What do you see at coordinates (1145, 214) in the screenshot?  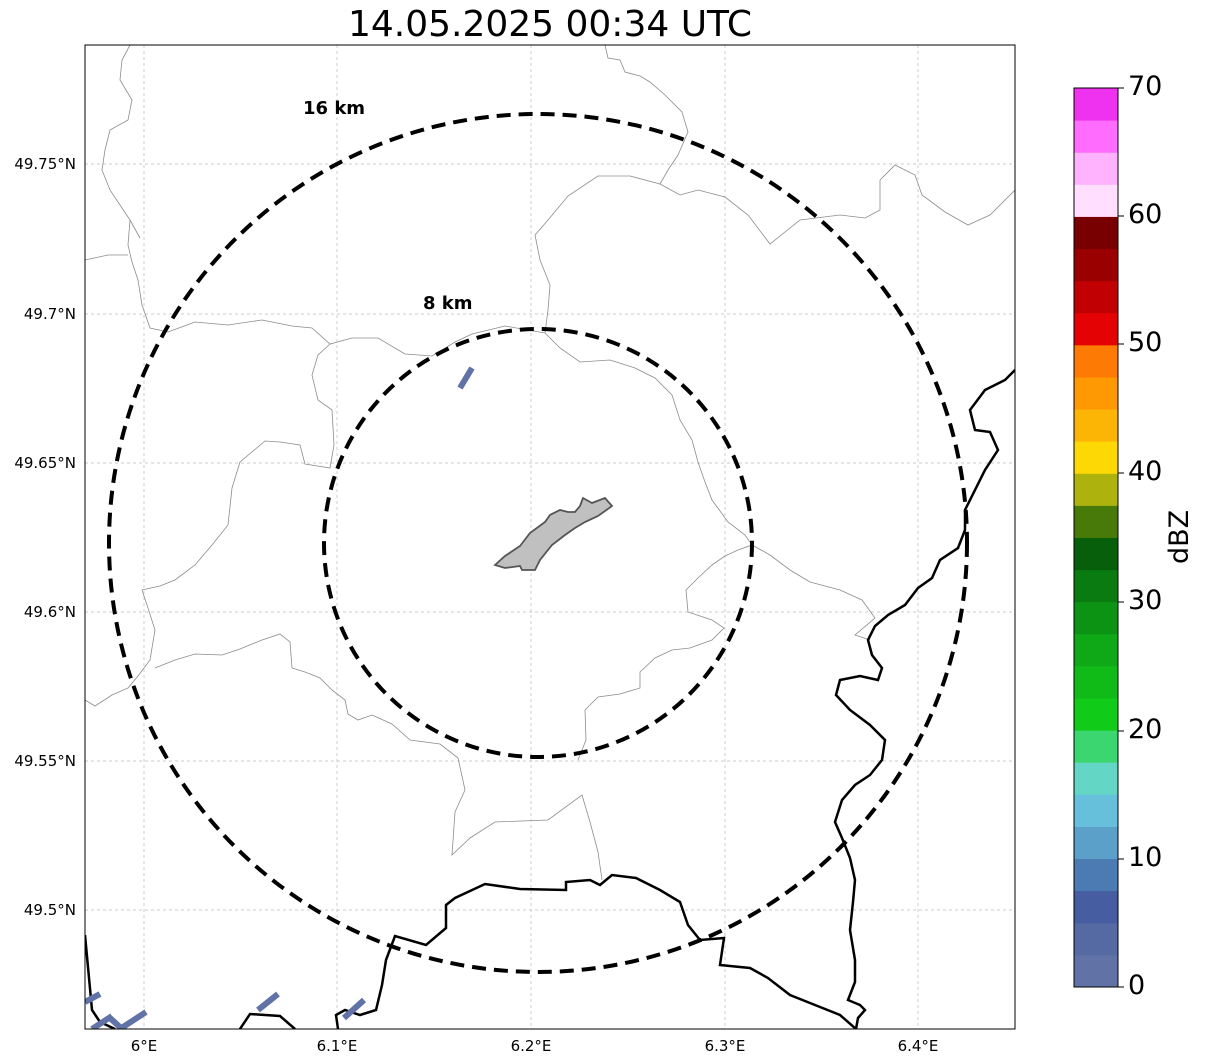 I see `colorbar-tick-label: 60` at bounding box center [1145, 214].